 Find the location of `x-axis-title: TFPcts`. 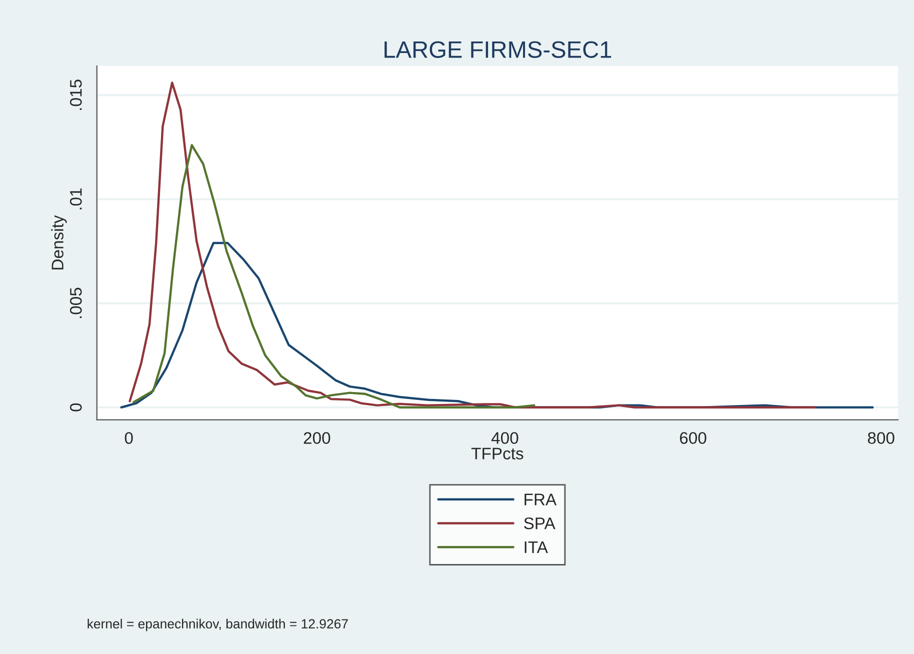

x-axis-title: TFPcts is located at coordinates (497, 454).